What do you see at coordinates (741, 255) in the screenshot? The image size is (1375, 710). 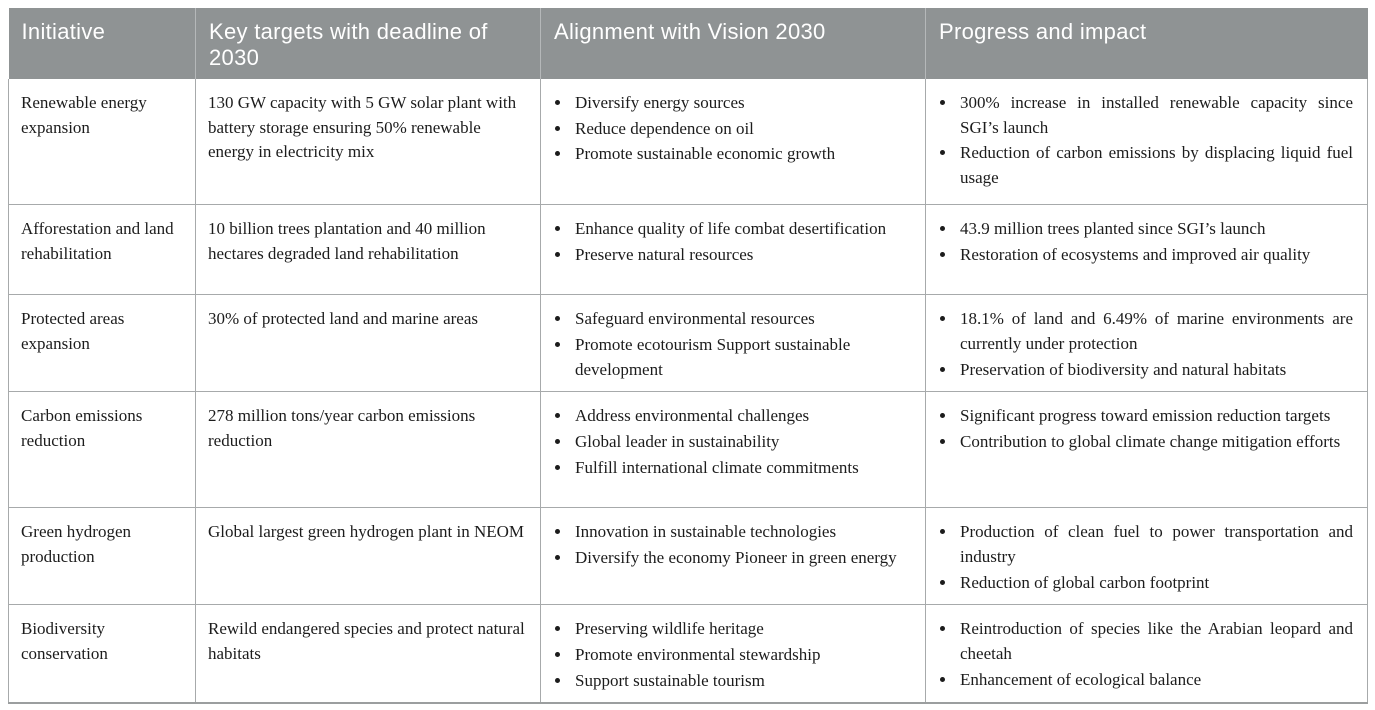 I see `bullet-item: Preserve natural resources` at bounding box center [741, 255].